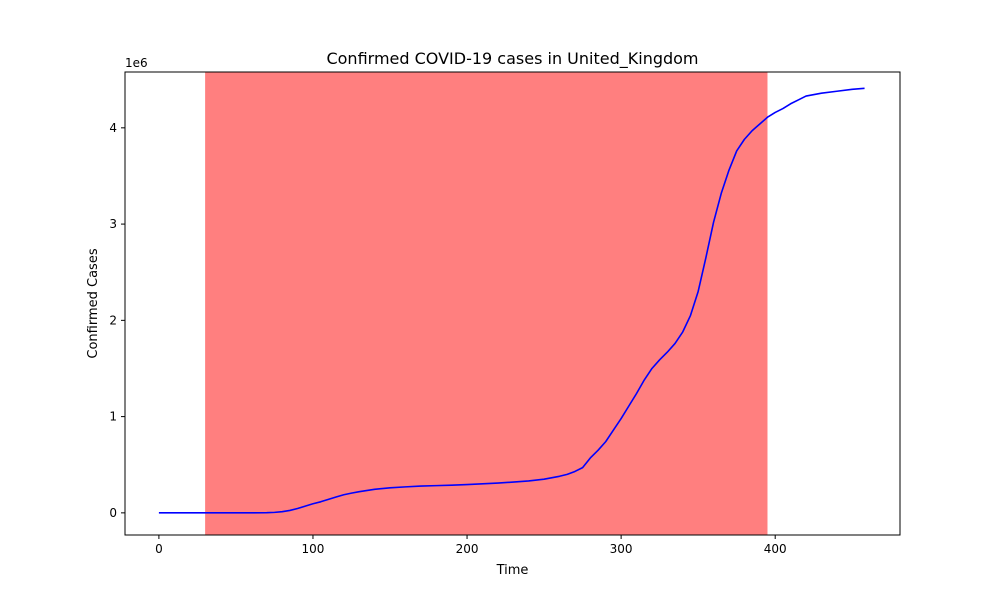 Image resolution: width=1000 pixels, height=600 pixels. What do you see at coordinates (467, 549) in the screenshot?
I see `x-tick-label: 200` at bounding box center [467, 549].